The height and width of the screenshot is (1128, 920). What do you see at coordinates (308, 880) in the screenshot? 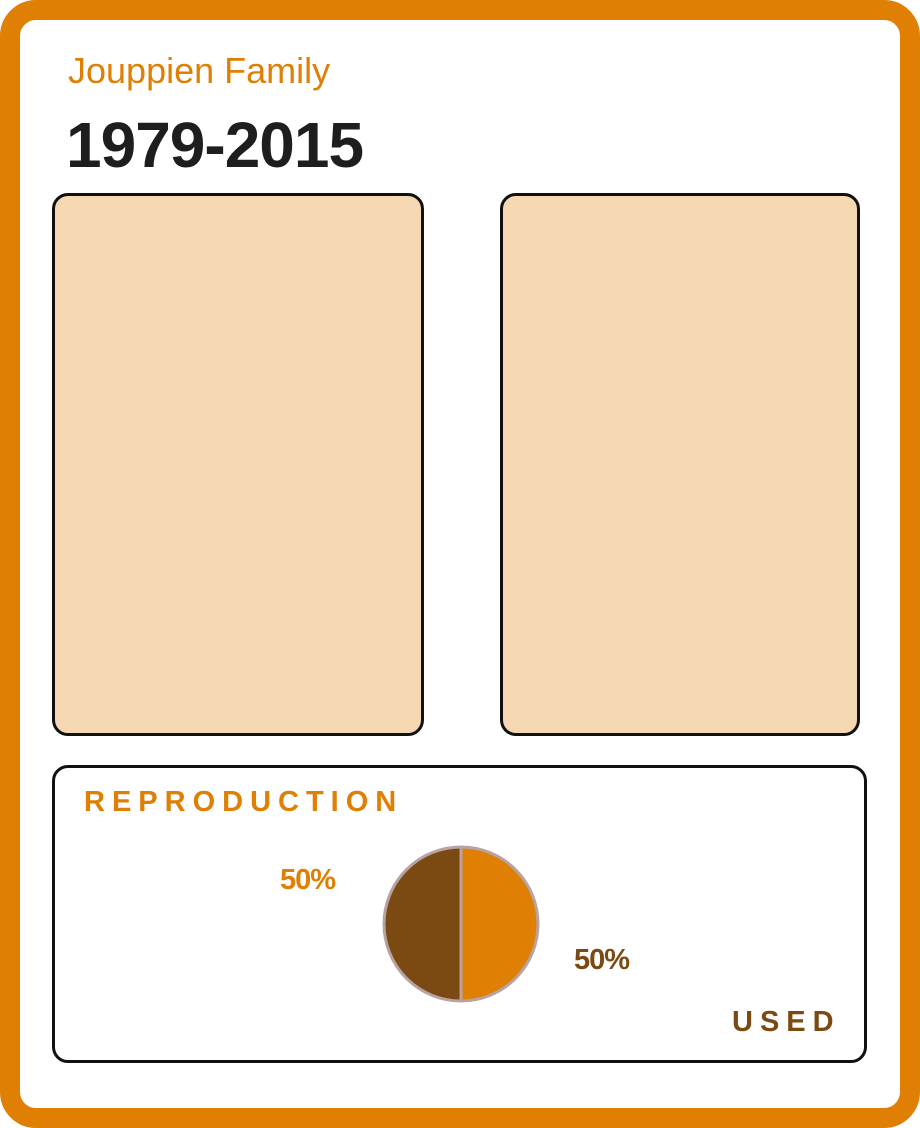
I see `pie-label-reproduction: 50%` at bounding box center [308, 880].